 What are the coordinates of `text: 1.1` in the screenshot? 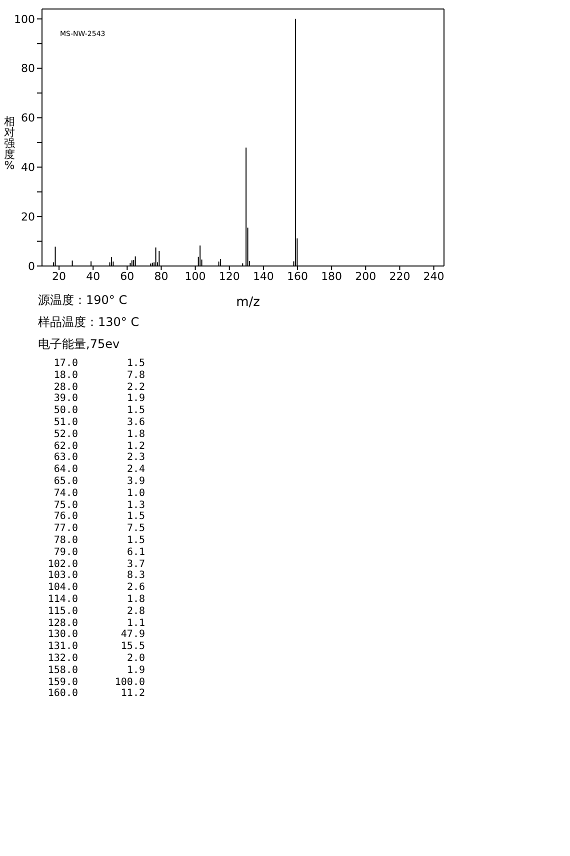 It's located at (135, 623).